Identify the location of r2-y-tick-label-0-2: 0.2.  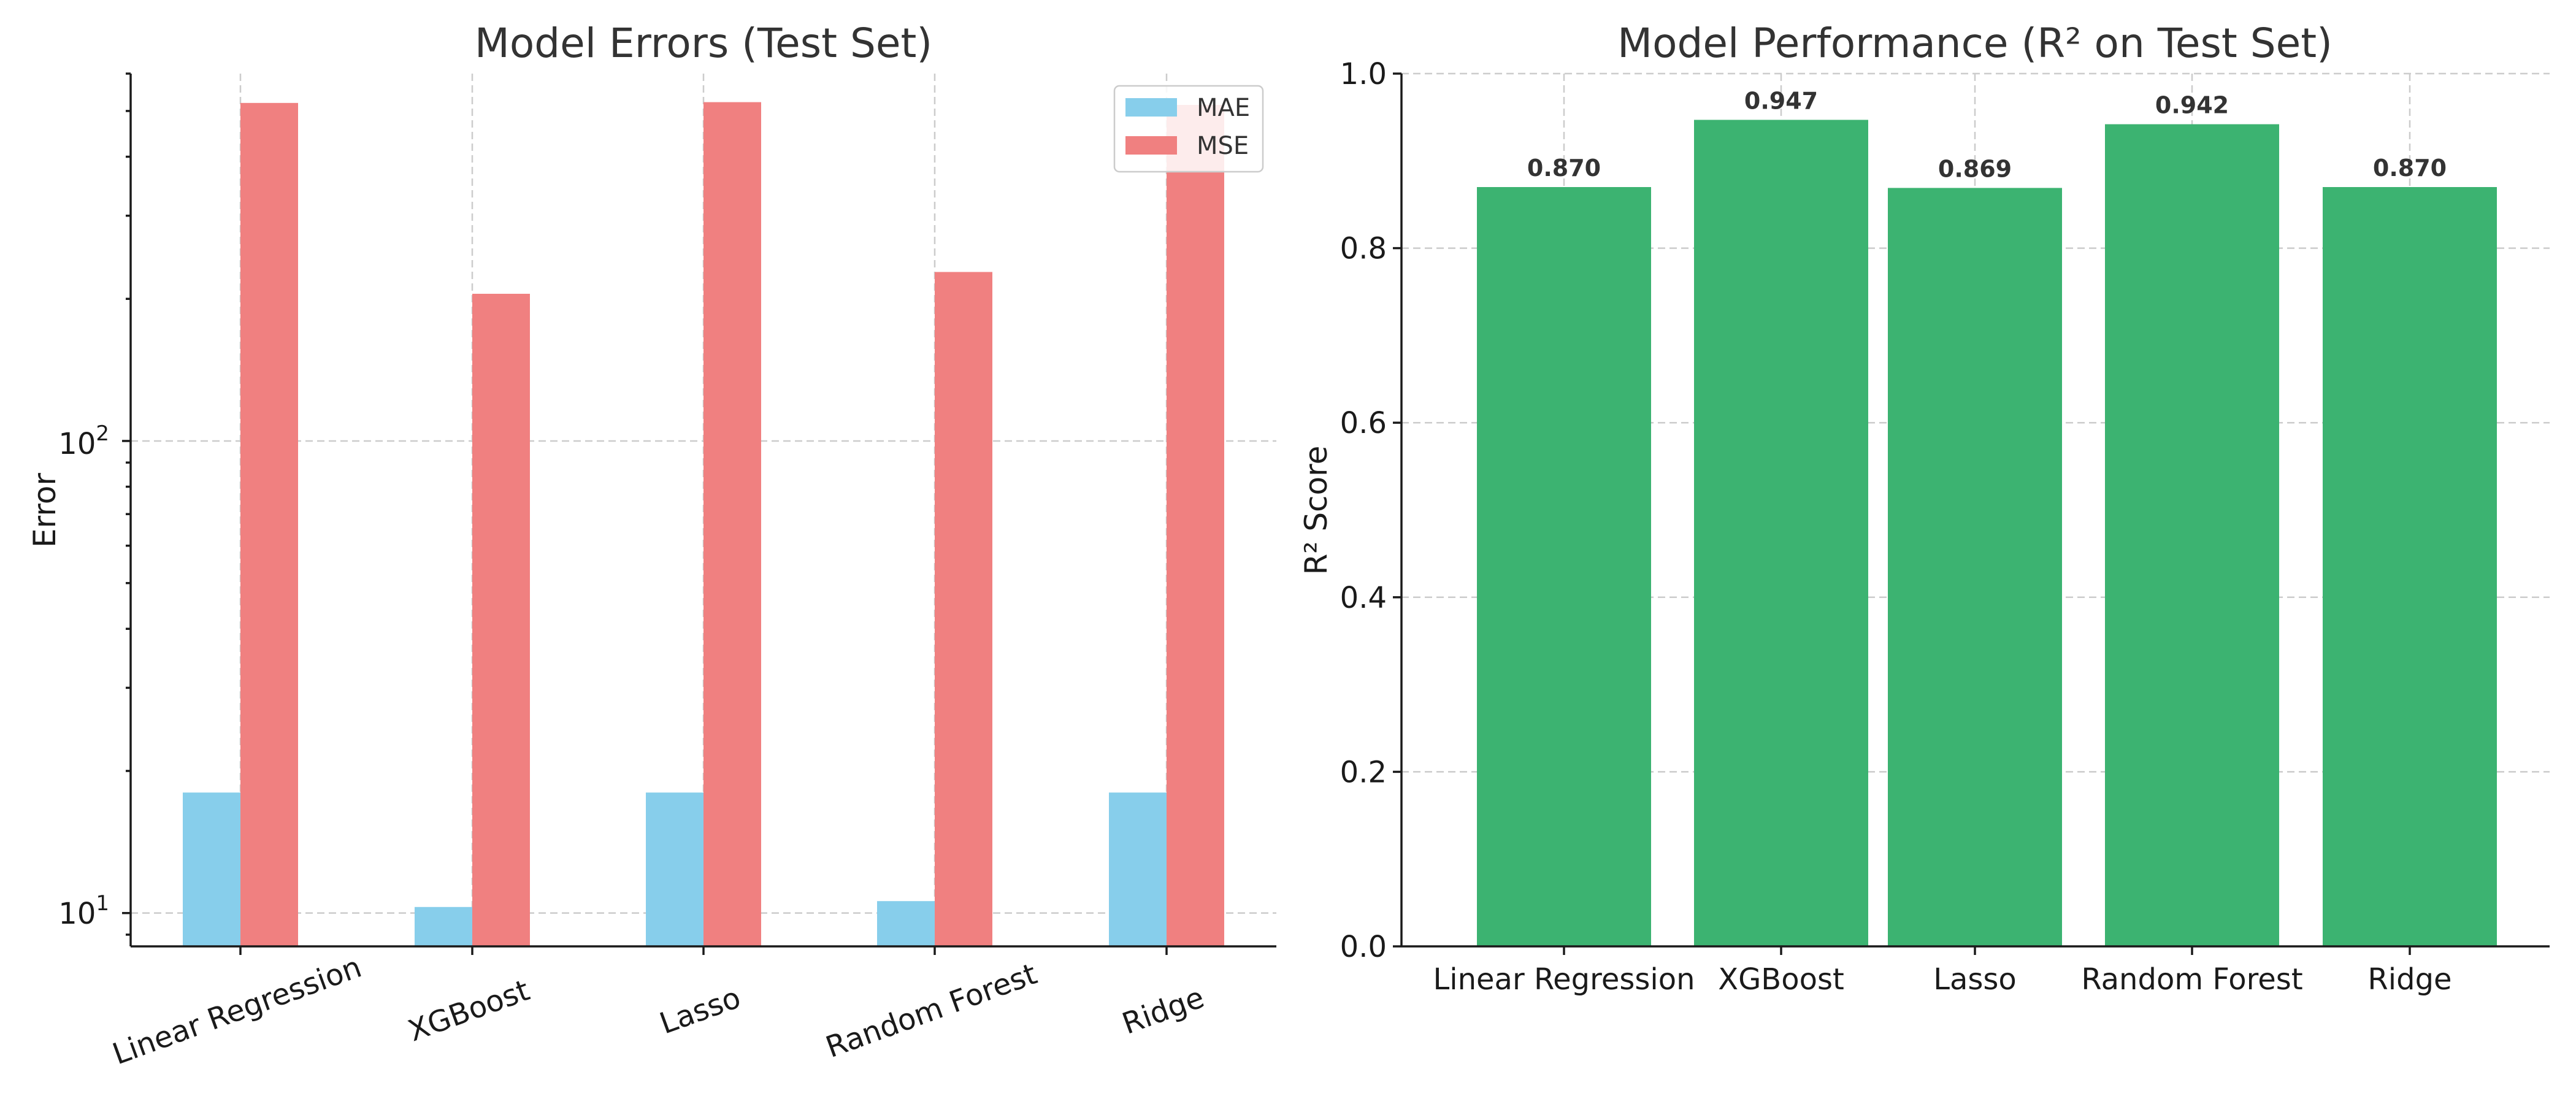
(1363, 772).